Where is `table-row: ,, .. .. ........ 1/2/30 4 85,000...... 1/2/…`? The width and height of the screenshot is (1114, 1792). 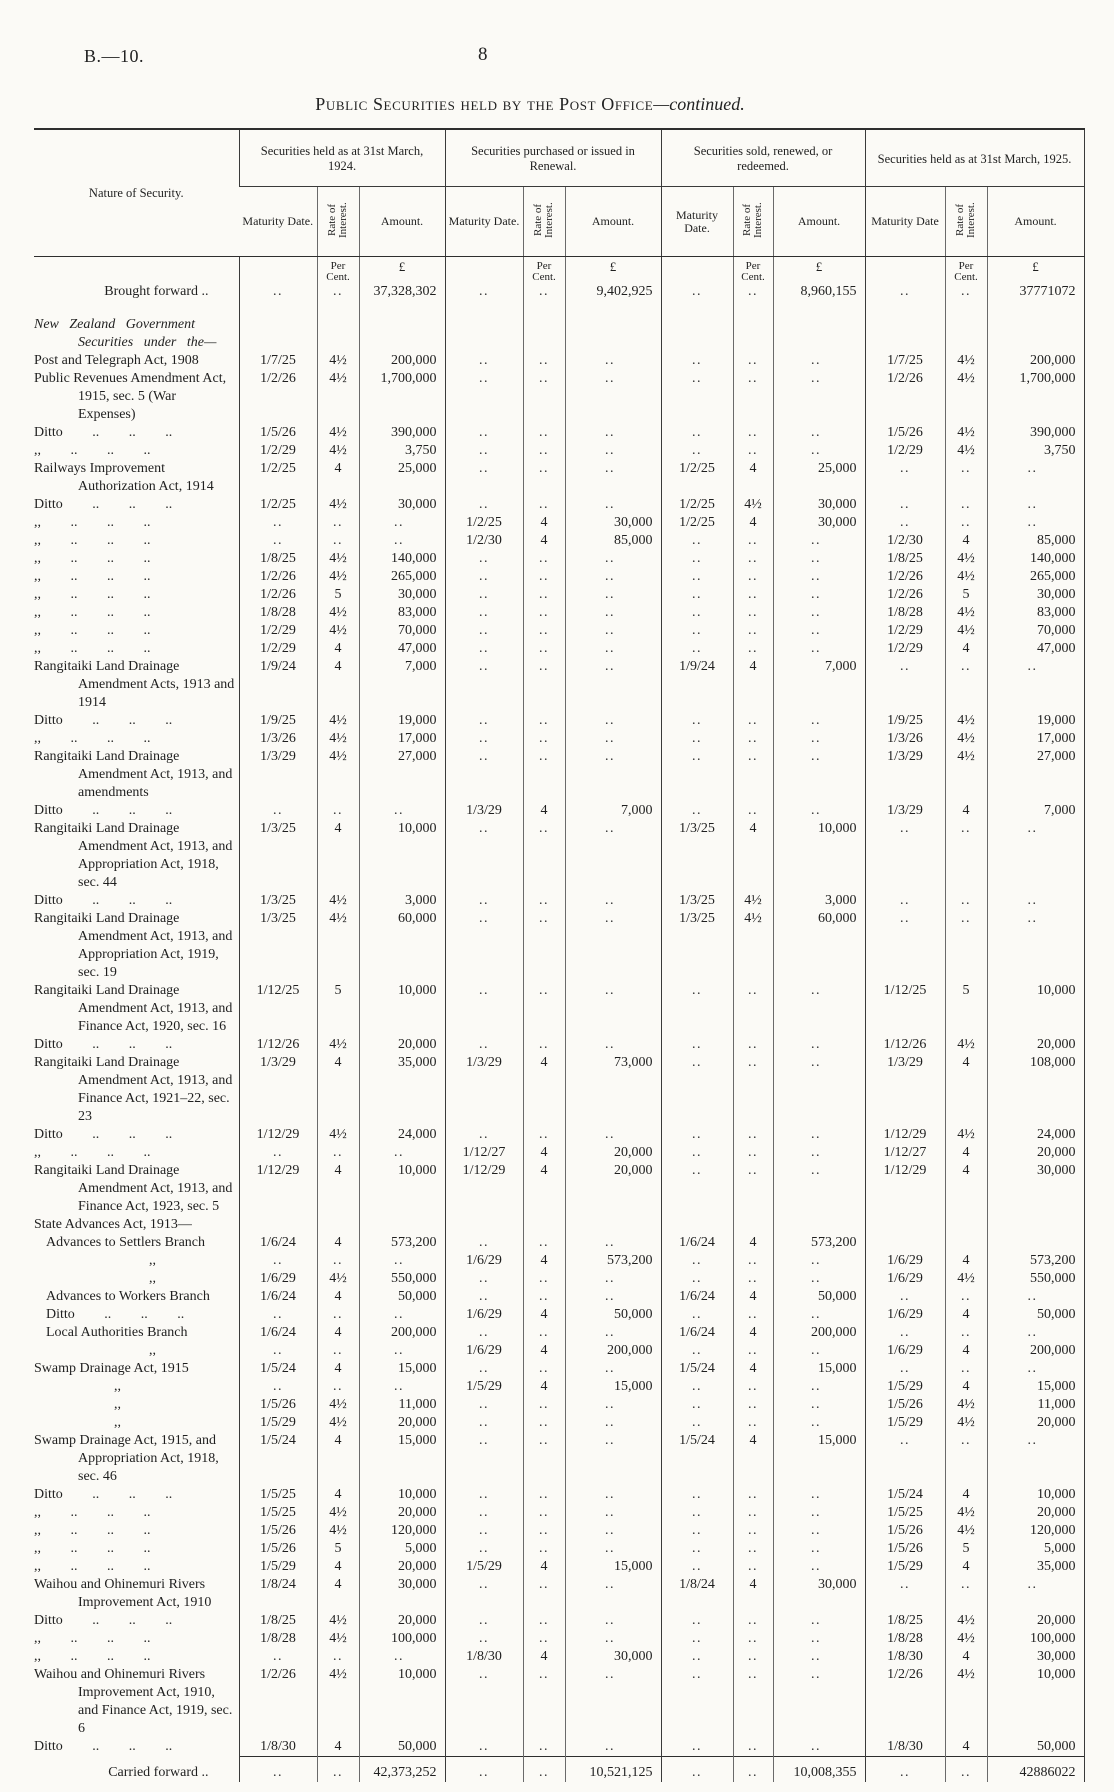
table-row: ,, .. .. ........ 1/2/30 4 85,000...... 1/2/… is located at coordinates (559, 541).